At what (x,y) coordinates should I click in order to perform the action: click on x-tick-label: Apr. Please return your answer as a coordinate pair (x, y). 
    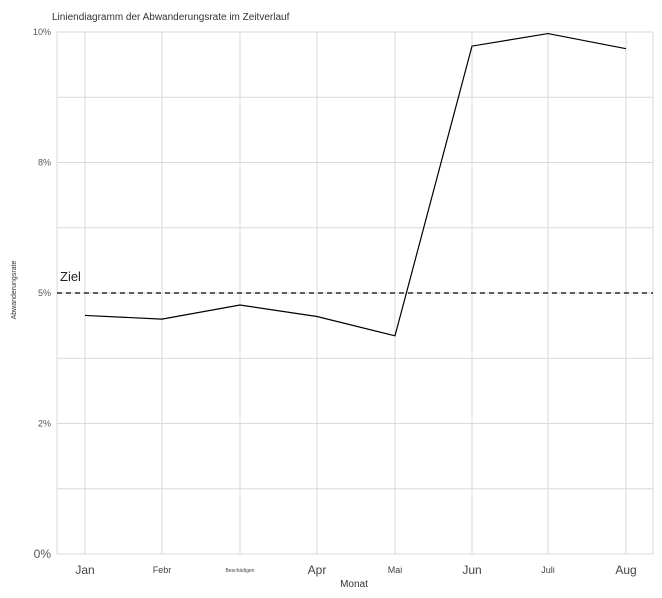
    Looking at the image, I should click on (317, 570).